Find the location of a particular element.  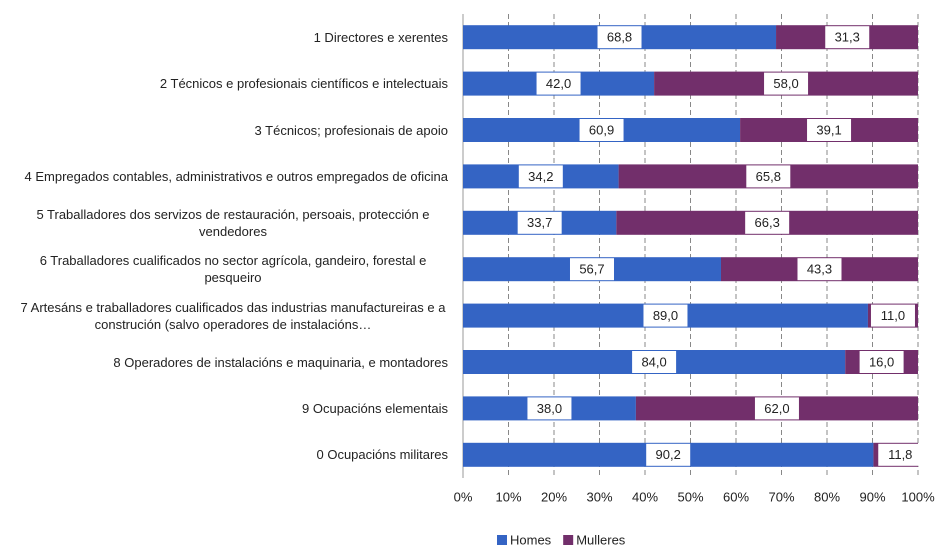

data-label: 66,3 is located at coordinates (767, 222).